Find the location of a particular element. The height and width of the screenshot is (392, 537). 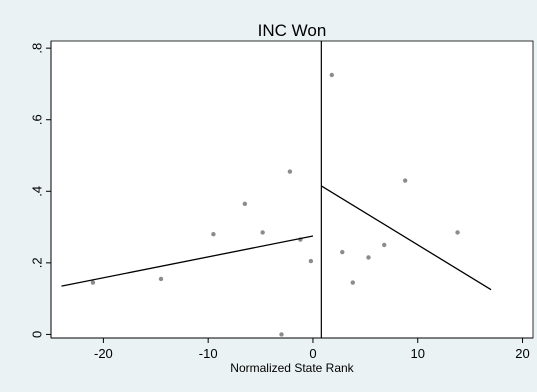

y-tick-label: .2 is located at coordinates (37, 262).